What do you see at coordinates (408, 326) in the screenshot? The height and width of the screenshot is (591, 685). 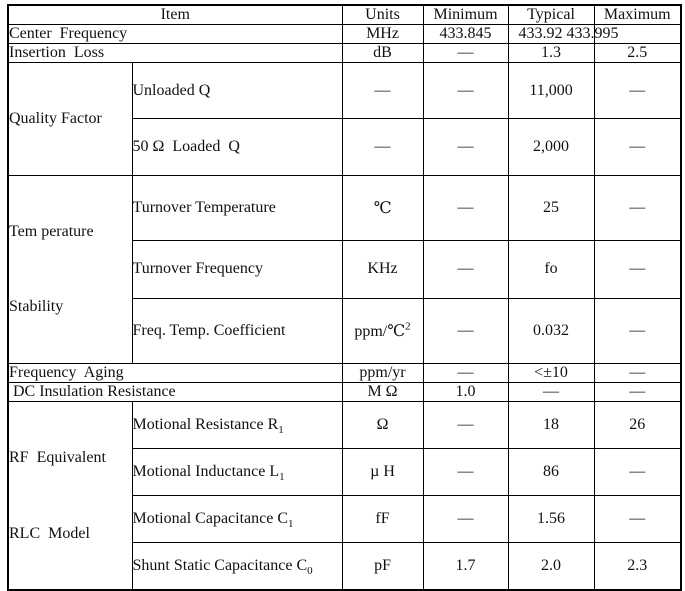 I see `freq-temp-coefficient-units-superscript: 2` at bounding box center [408, 326].